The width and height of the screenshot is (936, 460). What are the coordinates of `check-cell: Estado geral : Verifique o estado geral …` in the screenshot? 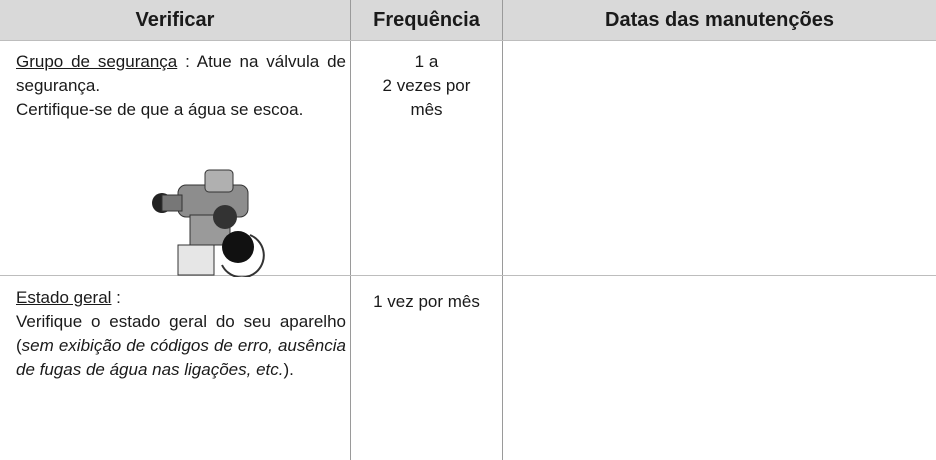 It's located at (181, 334).